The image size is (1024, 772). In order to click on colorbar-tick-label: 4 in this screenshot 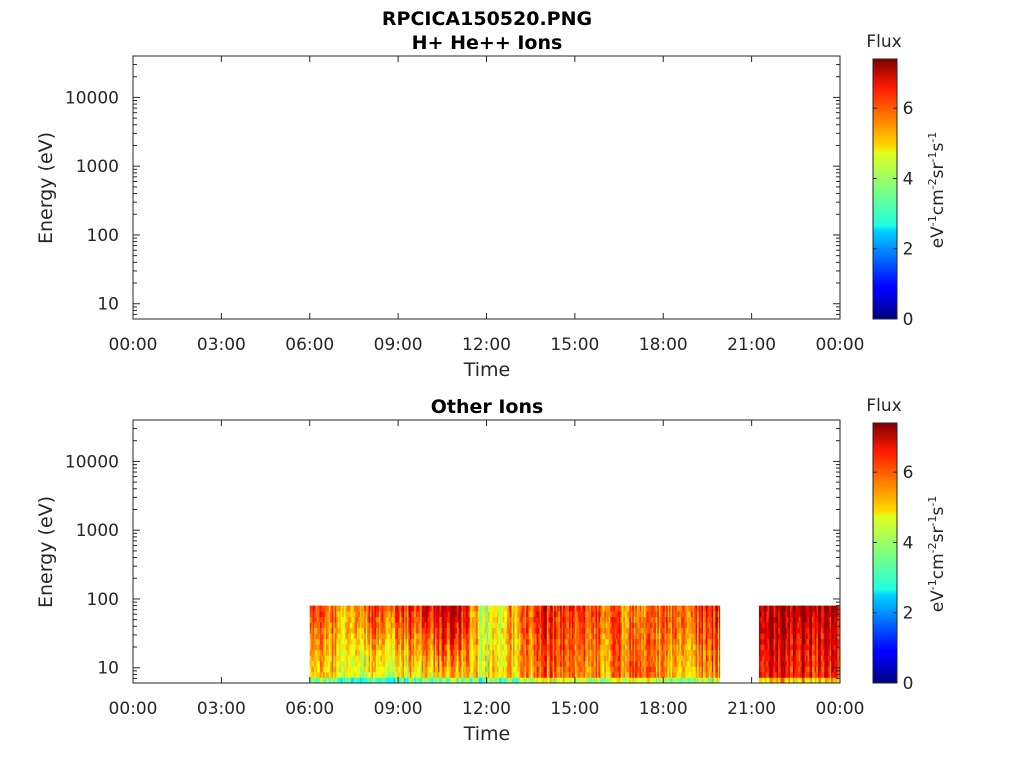, I will do `click(908, 543)`.